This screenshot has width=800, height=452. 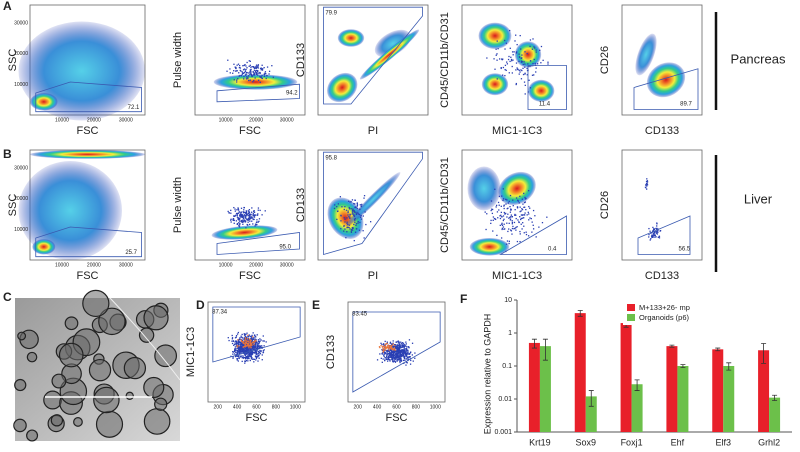 I want to click on gate-value: 83.45, so click(x=360, y=315).